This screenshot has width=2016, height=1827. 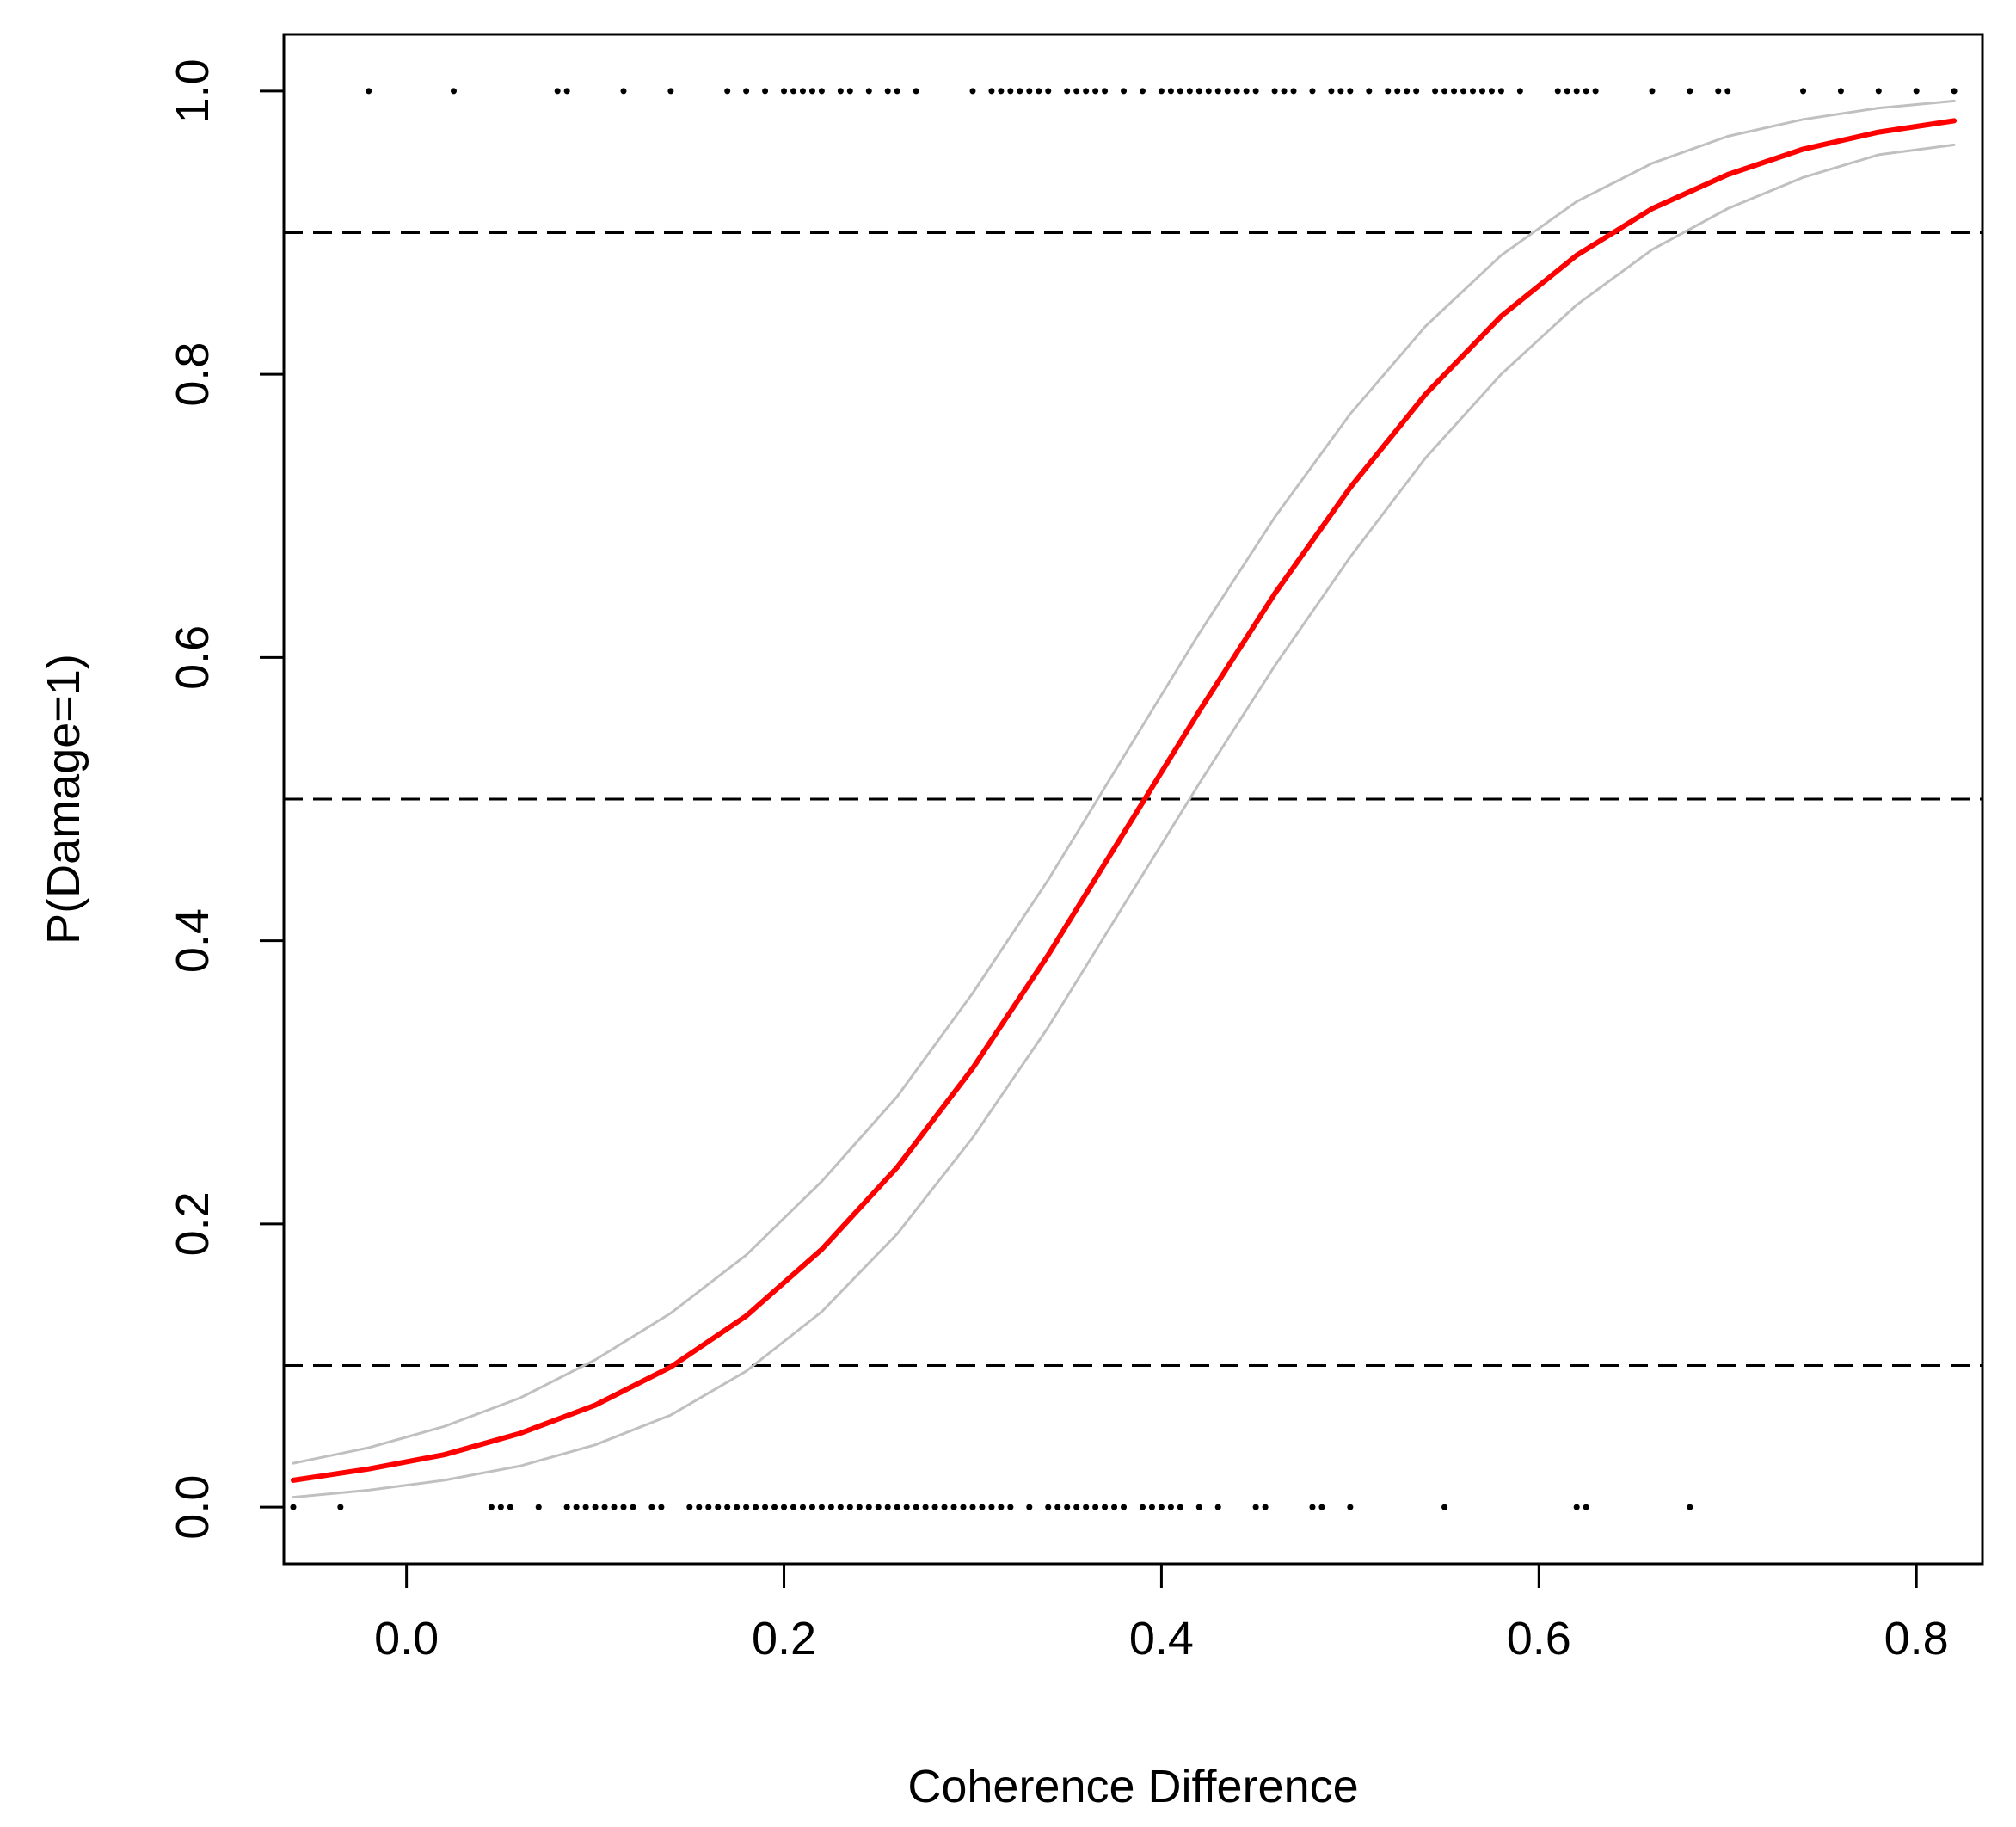 I want to click on y-tick-label: 0.0, so click(x=193, y=1507).